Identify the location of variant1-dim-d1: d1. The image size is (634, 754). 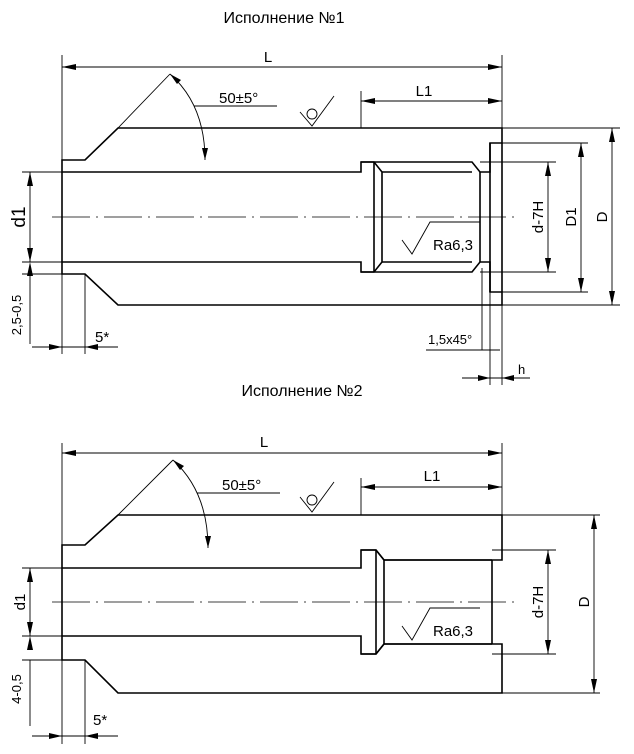
(19, 216).